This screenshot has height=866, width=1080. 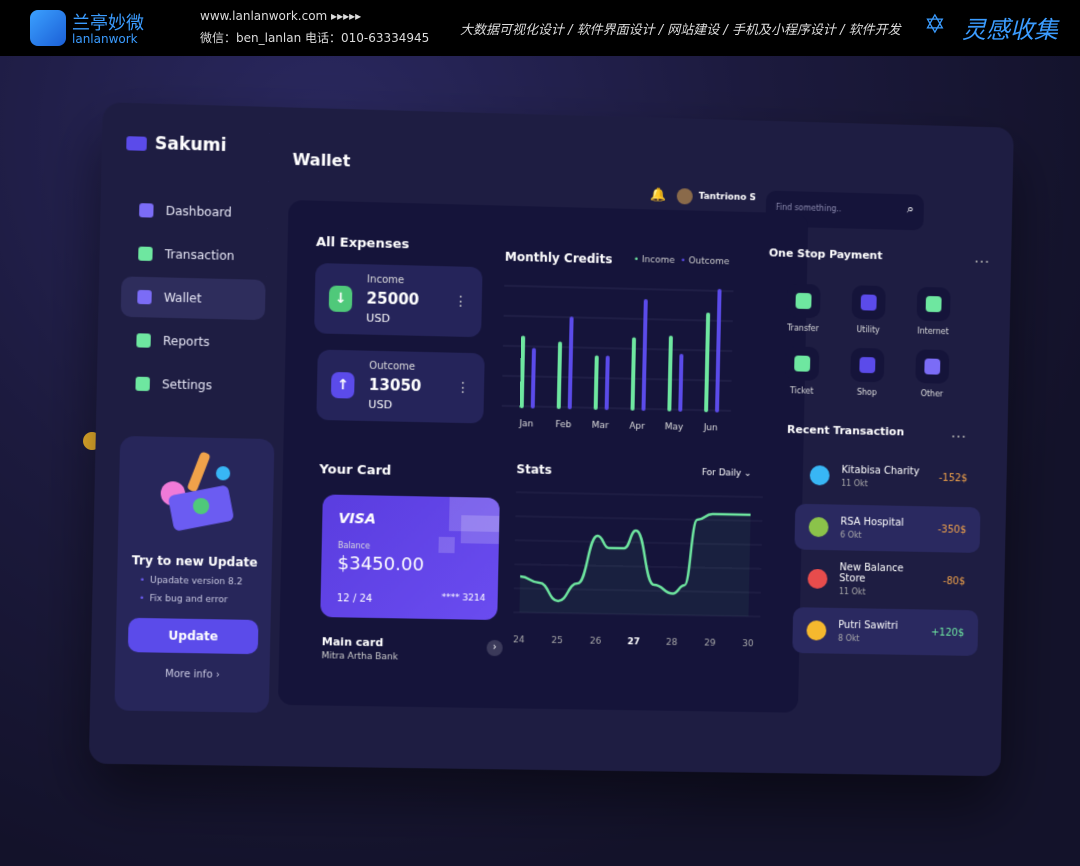 What do you see at coordinates (710, 644) in the screenshot?
I see `x-tick-label: 29` at bounding box center [710, 644].